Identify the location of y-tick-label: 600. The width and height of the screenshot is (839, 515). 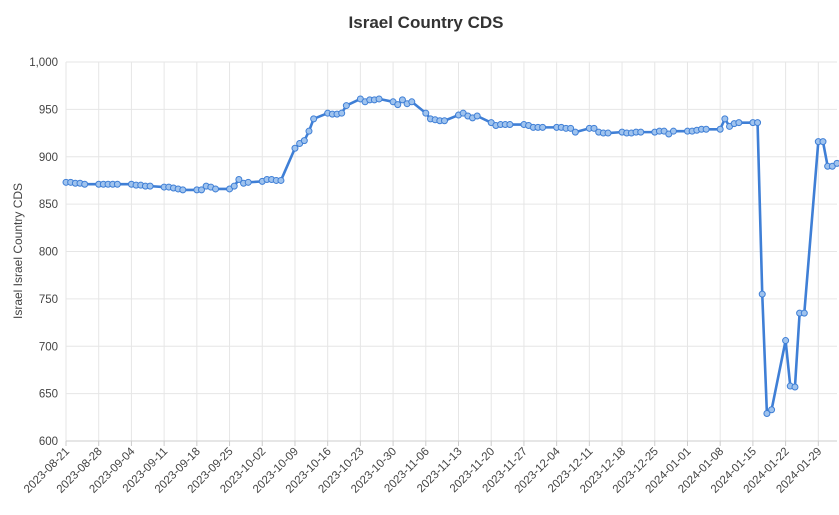
(48, 442).